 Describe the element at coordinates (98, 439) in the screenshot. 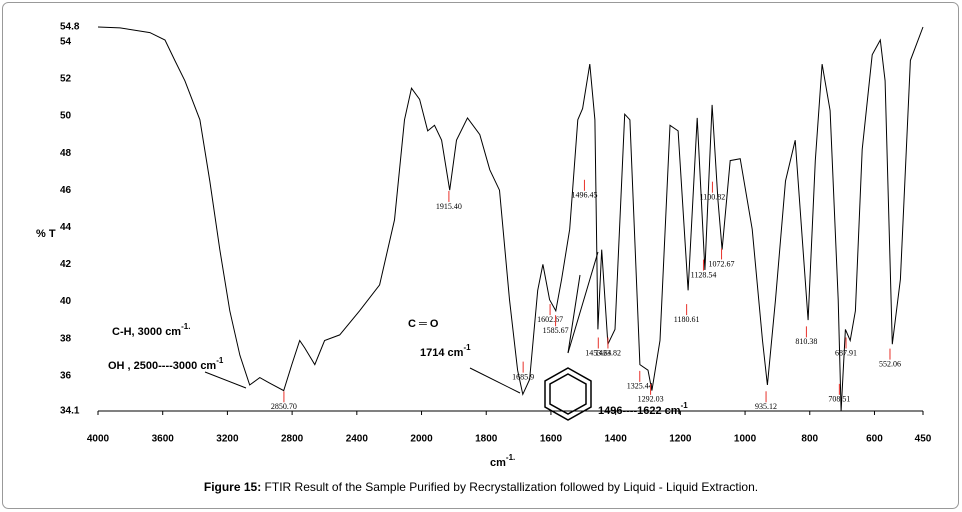

I see `x-tick-label: 4000` at that location.